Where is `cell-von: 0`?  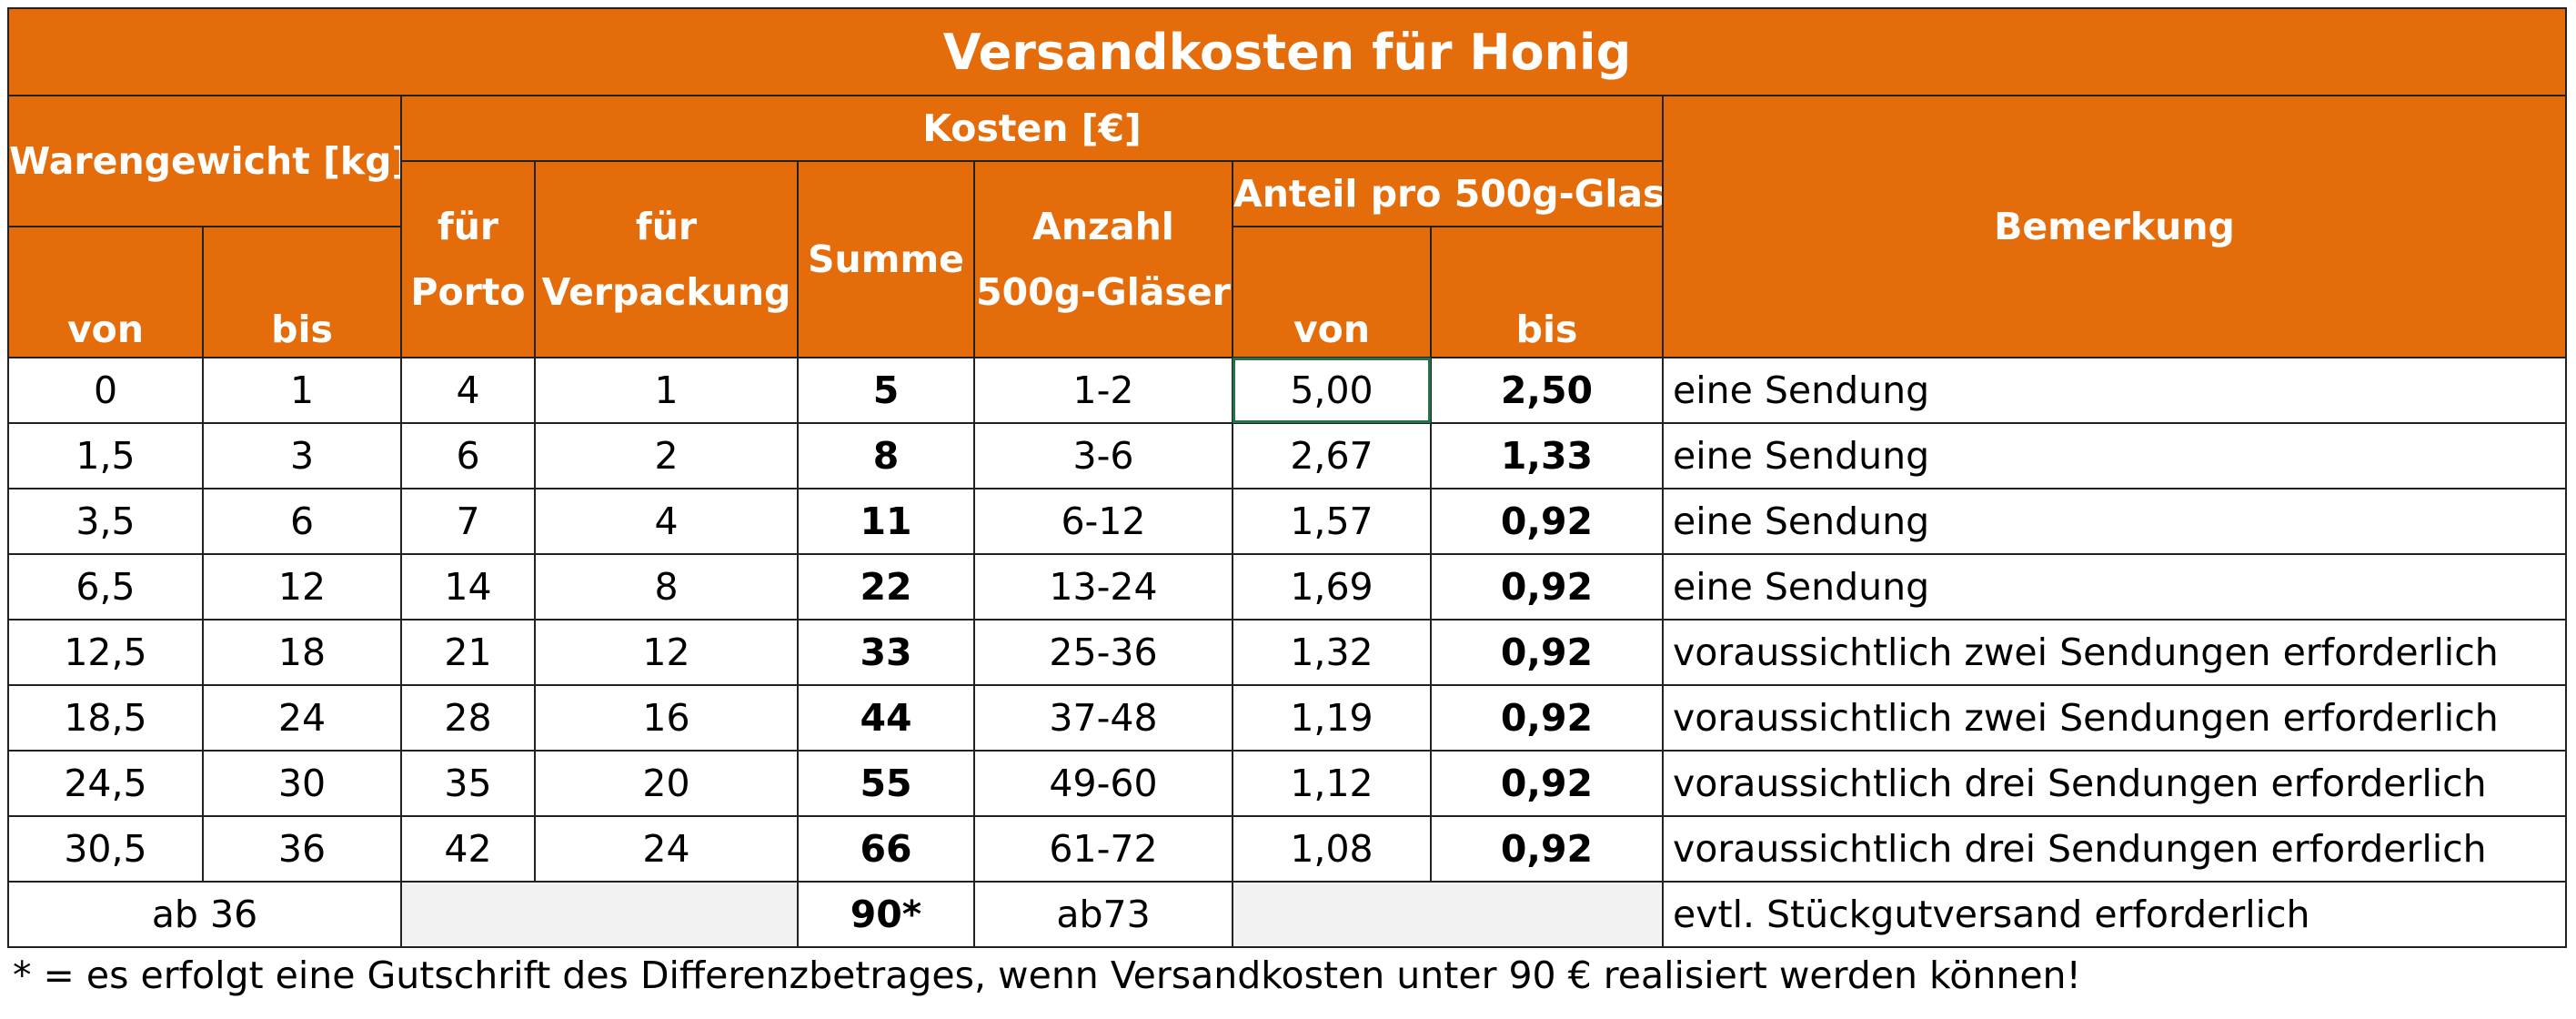 cell-von: 0 is located at coordinates (105, 390).